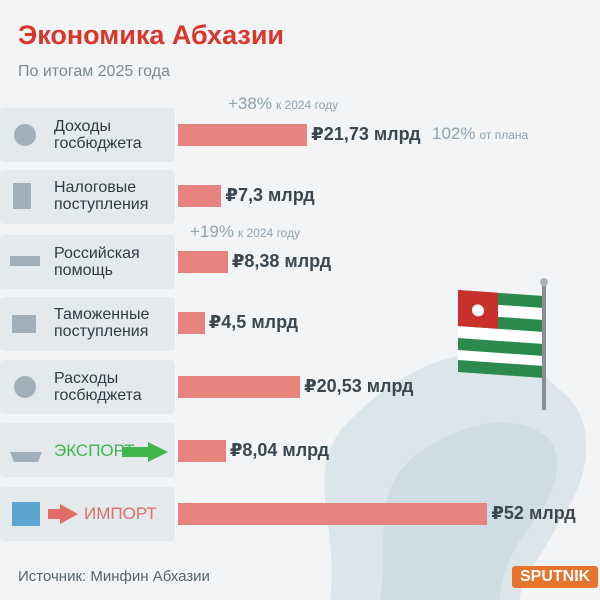 The width and height of the screenshot is (600, 600). Describe the element at coordinates (101, 196) in the screenshot. I see `category-label: Налоговые поступления` at that location.